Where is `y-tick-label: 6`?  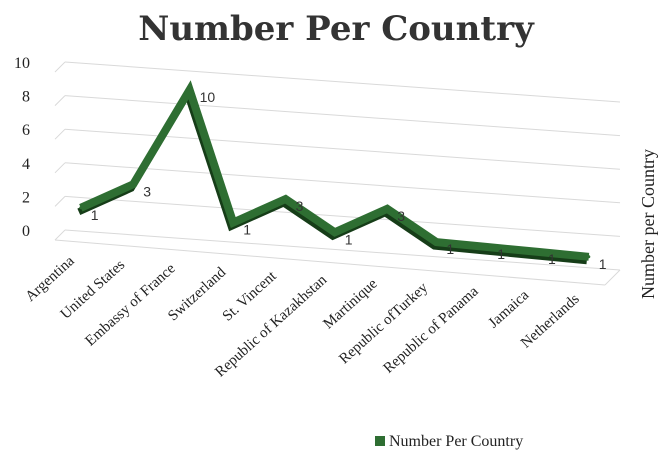 y-tick-label: 6 is located at coordinates (26, 130).